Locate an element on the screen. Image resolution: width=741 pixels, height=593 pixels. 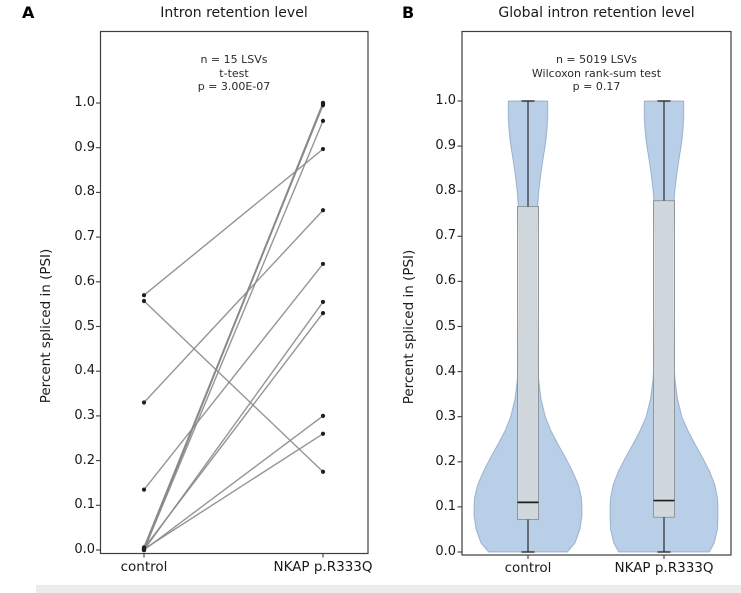
panel-b-ylabel: Percent spliced in (PSI) is located at coordinates (409, 327).